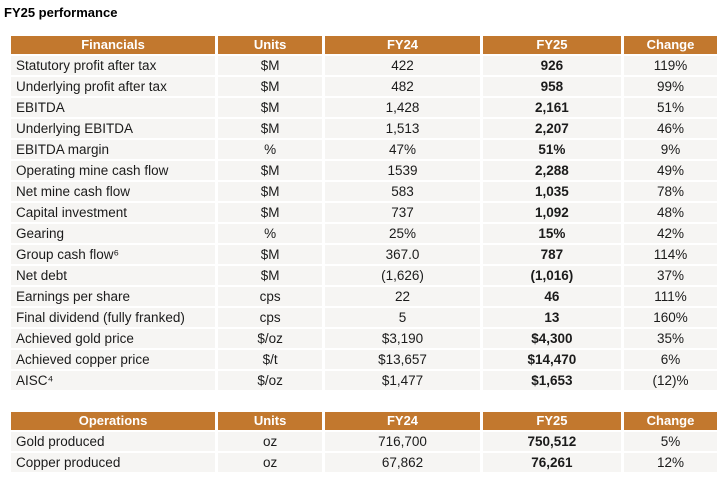  Describe the element at coordinates (270, 441) in the screenshot. I see `row-value: oz` at that location.